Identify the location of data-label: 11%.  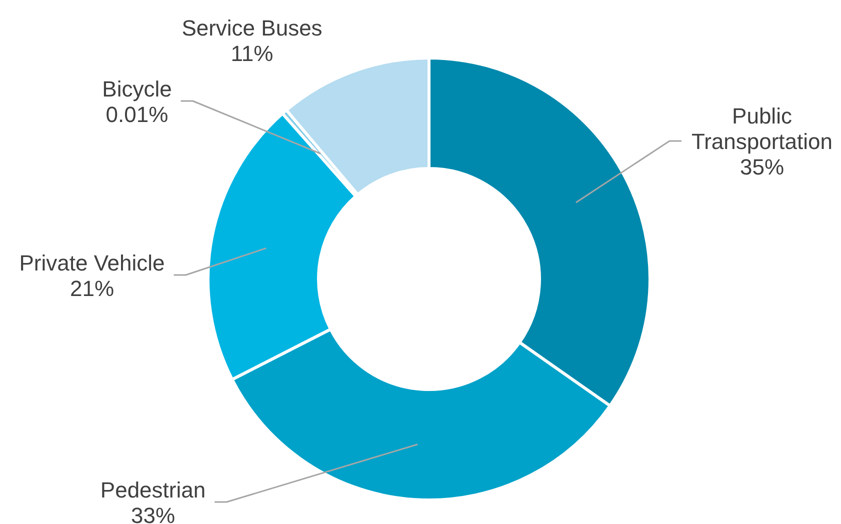
(252, 53).